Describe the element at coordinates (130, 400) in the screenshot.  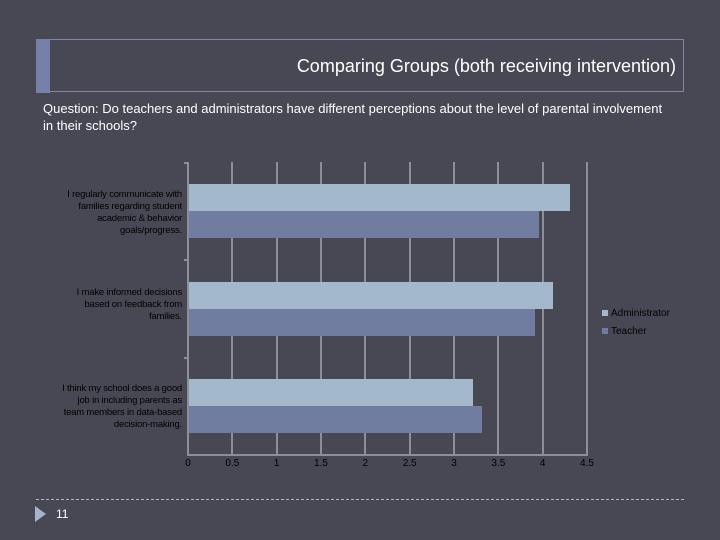
I see `label-line: job in including parents as` at that location.